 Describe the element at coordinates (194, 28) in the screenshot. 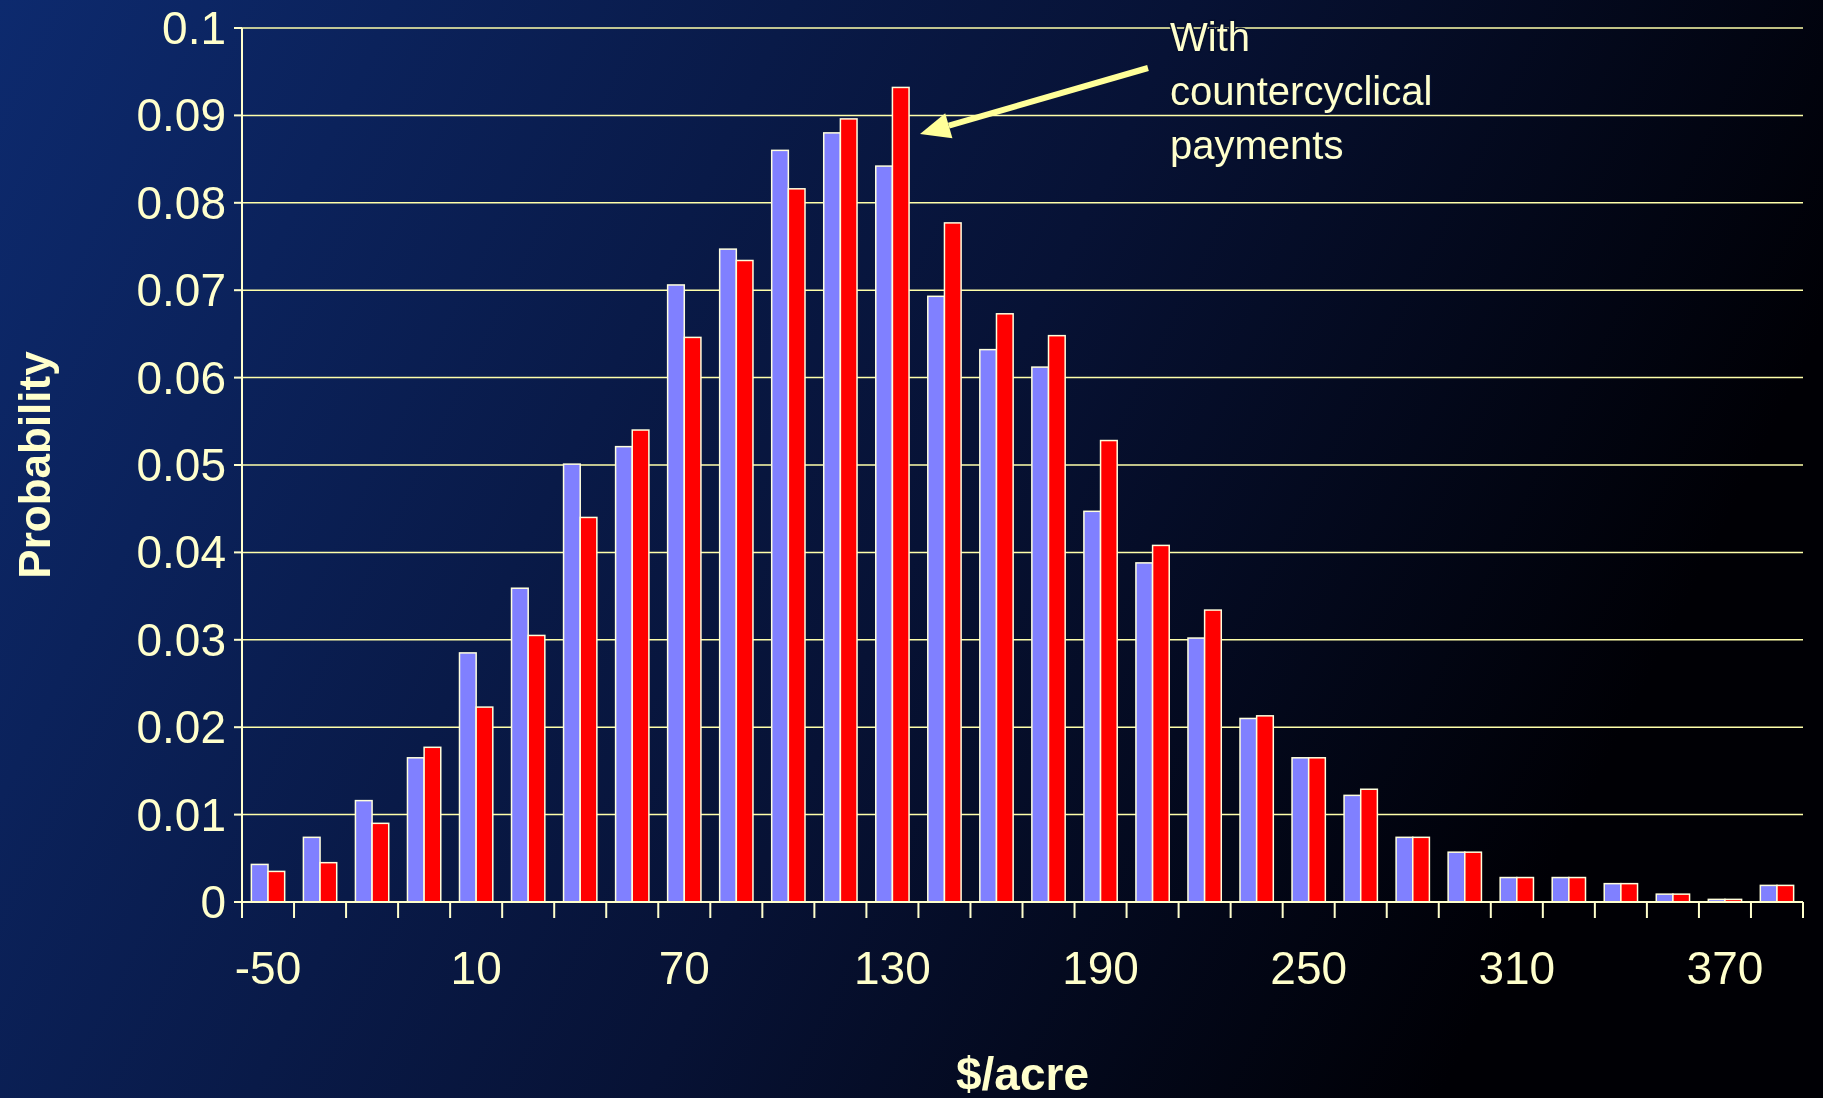

I see `y-tick-label: 0.1` at that location.